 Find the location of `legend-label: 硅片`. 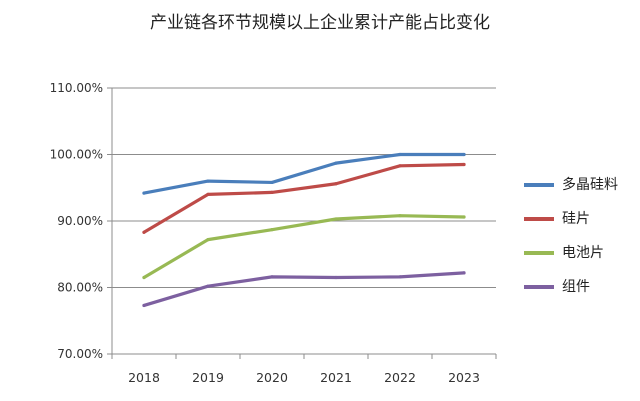

legend-label: 硅片 is located at coordinates (576, 219).